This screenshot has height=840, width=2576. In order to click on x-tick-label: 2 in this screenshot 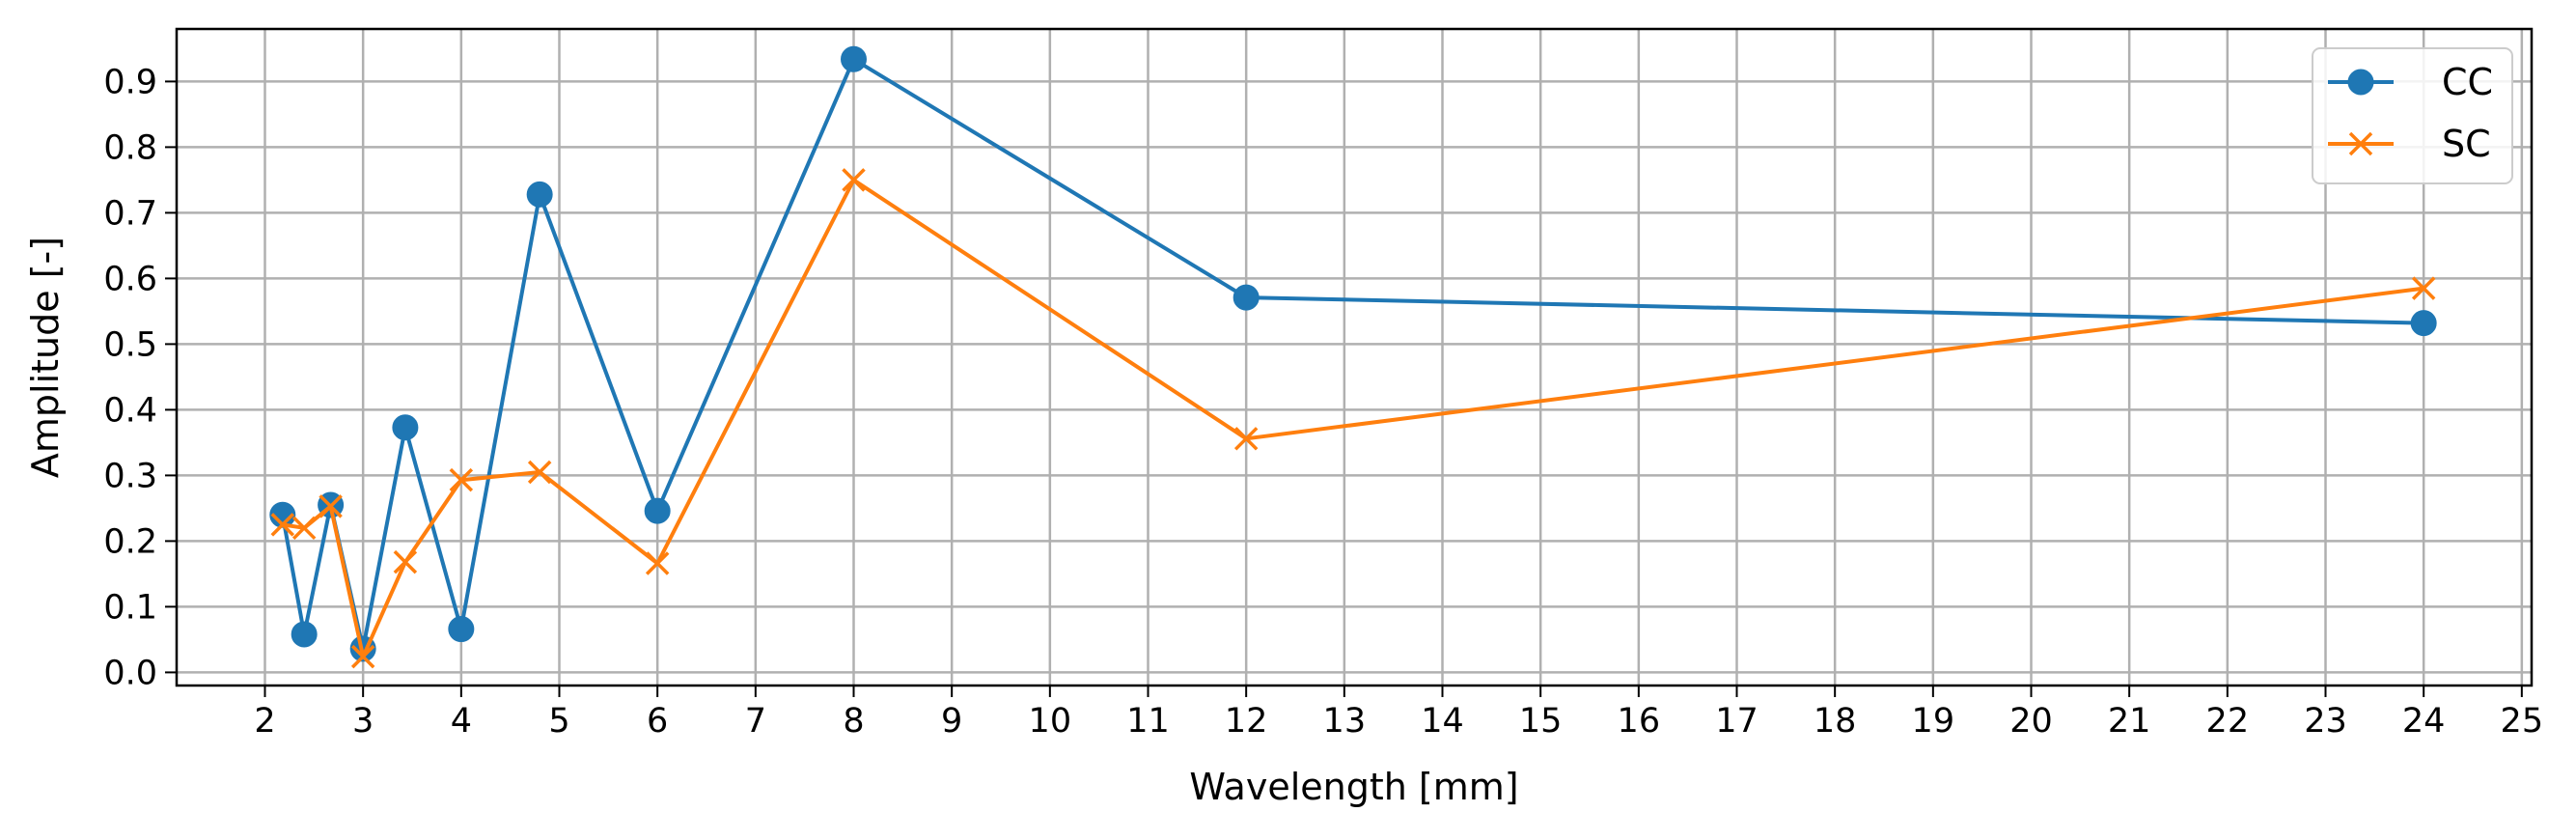, I will do `click(264, 722)`.